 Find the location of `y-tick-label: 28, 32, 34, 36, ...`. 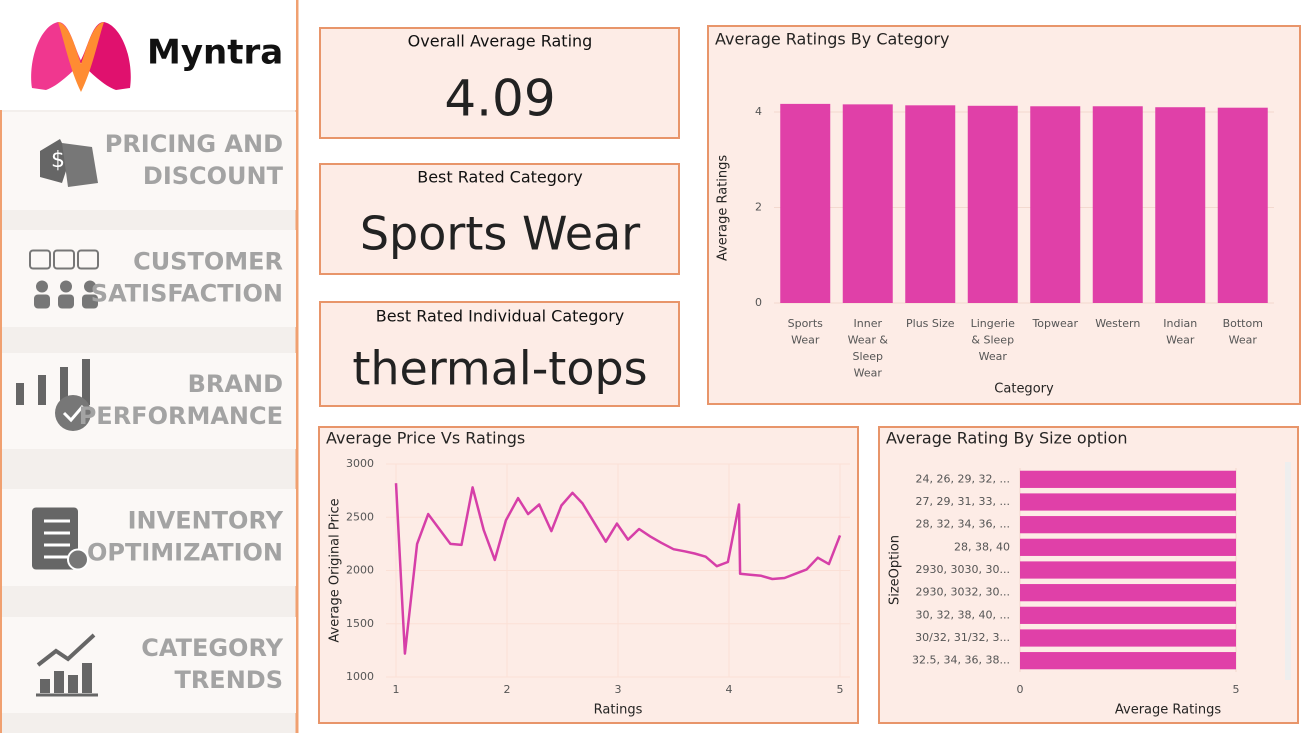

y-tick-label: 28, 32, 34, 36, ... is located at coordinates (963, 524).